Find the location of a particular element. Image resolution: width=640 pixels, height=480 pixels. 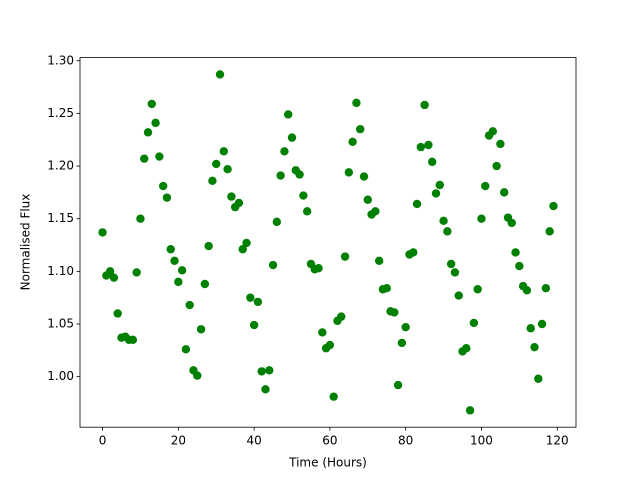

x-tick-label: 80 is located at coordinates (405, 441).